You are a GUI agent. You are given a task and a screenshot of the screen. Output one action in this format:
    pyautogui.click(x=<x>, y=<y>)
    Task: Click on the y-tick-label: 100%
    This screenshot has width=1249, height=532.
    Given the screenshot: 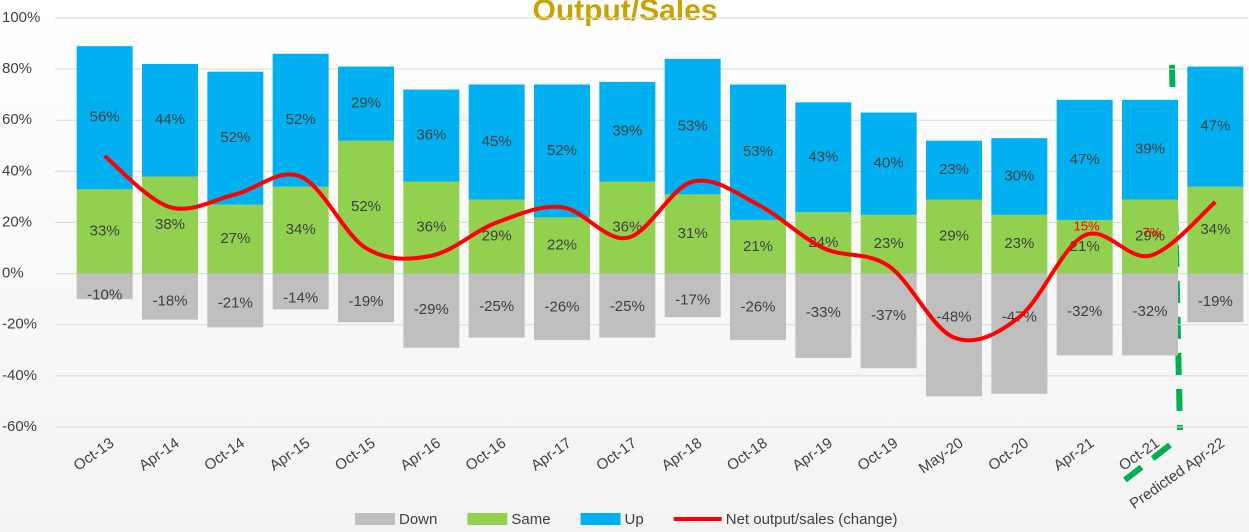 What is the action you would take?
    pyautogui.click(x=21, y=17)
    